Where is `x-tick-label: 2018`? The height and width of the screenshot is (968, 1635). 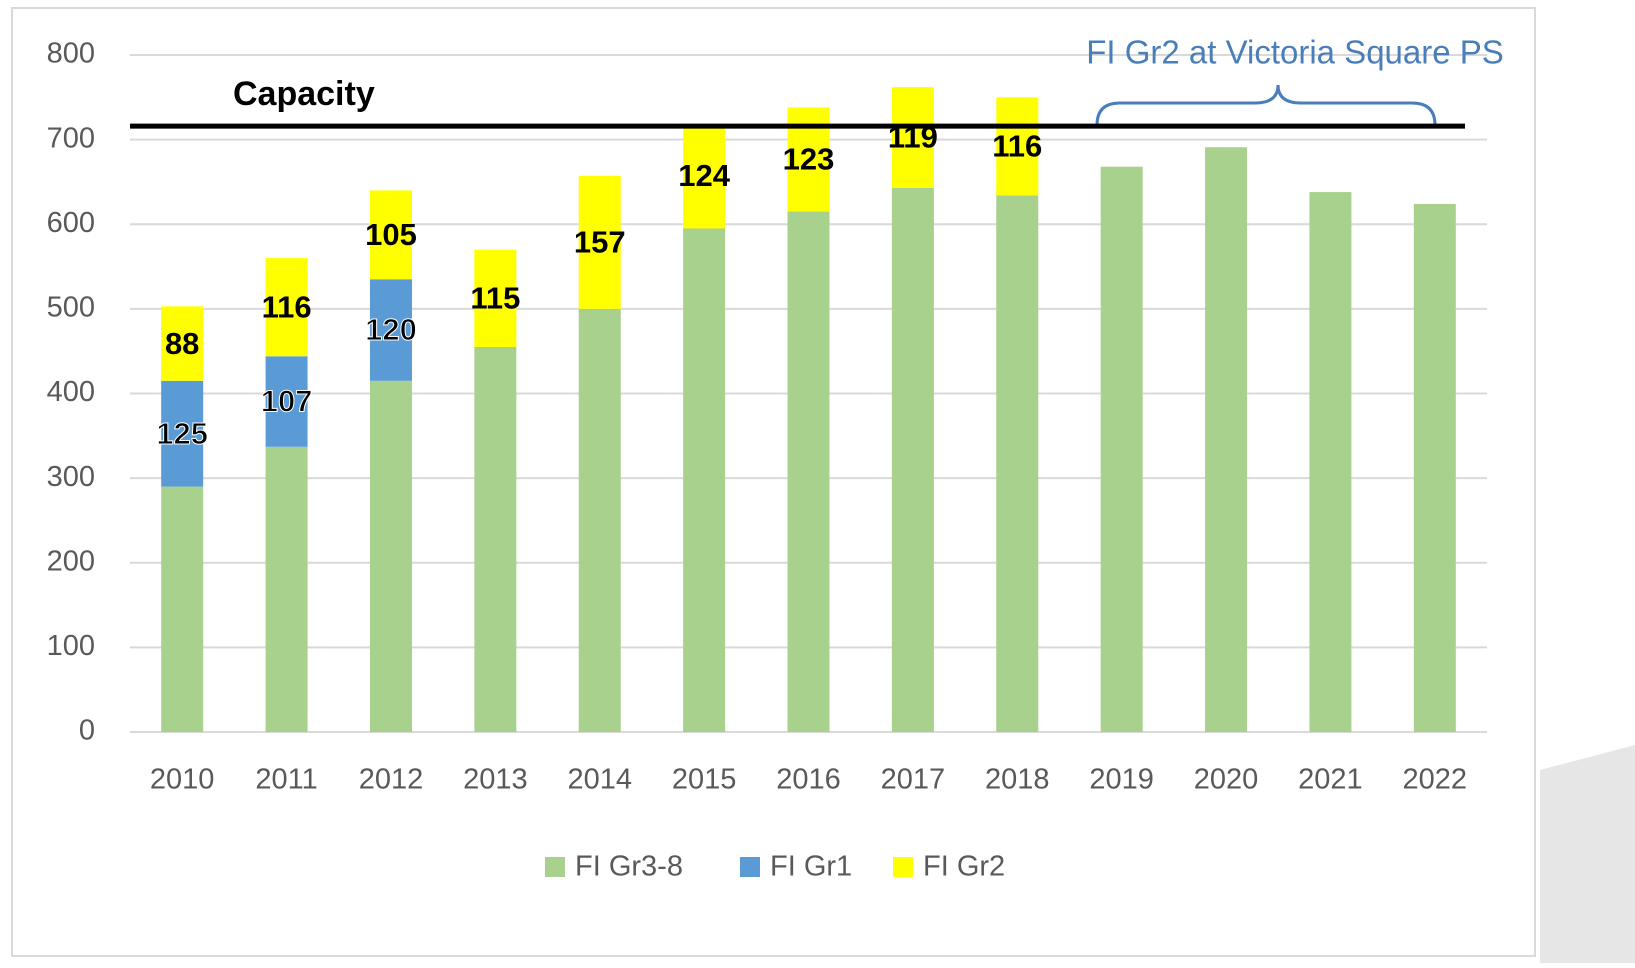
x-tick-label: 2018 is located at coordinates (1017, 780).